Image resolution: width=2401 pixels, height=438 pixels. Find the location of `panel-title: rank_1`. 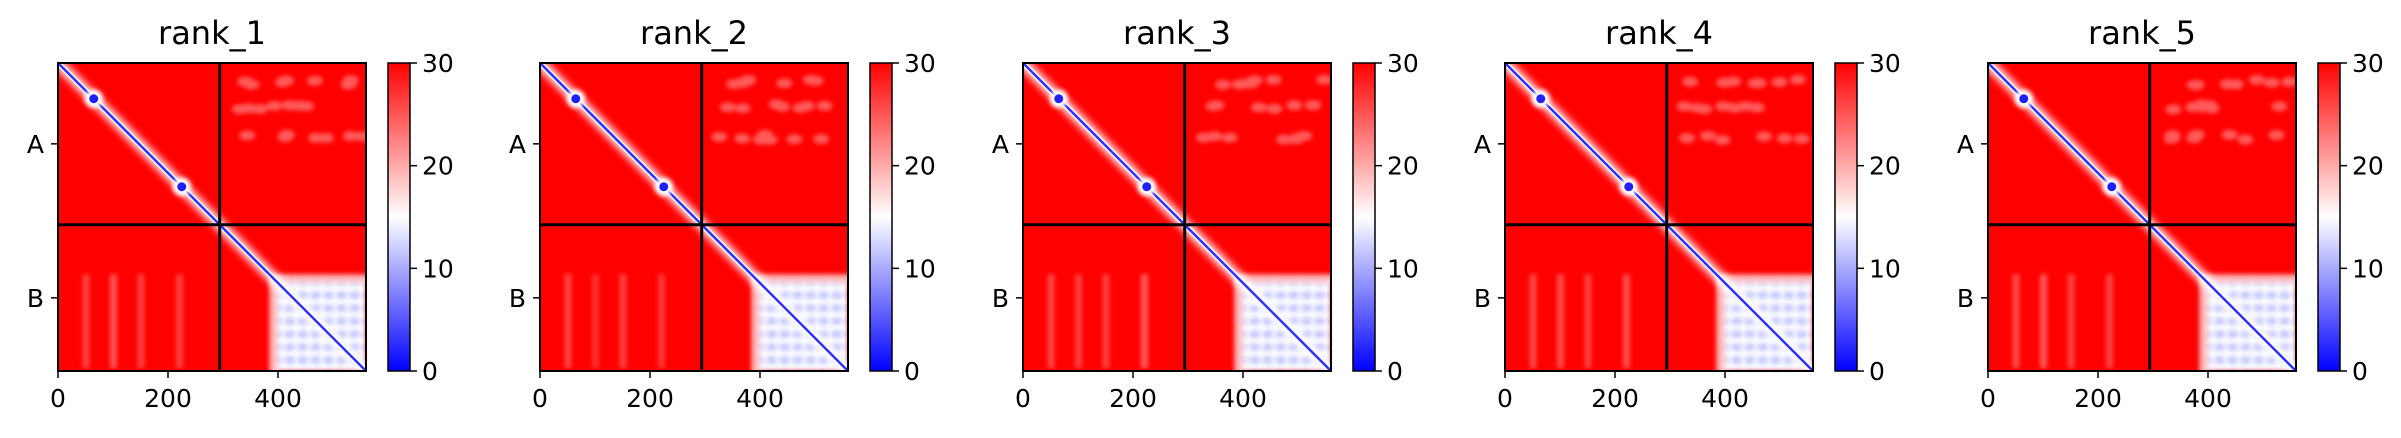

panel-title: rank_1 is located at coordinates (212, 33).